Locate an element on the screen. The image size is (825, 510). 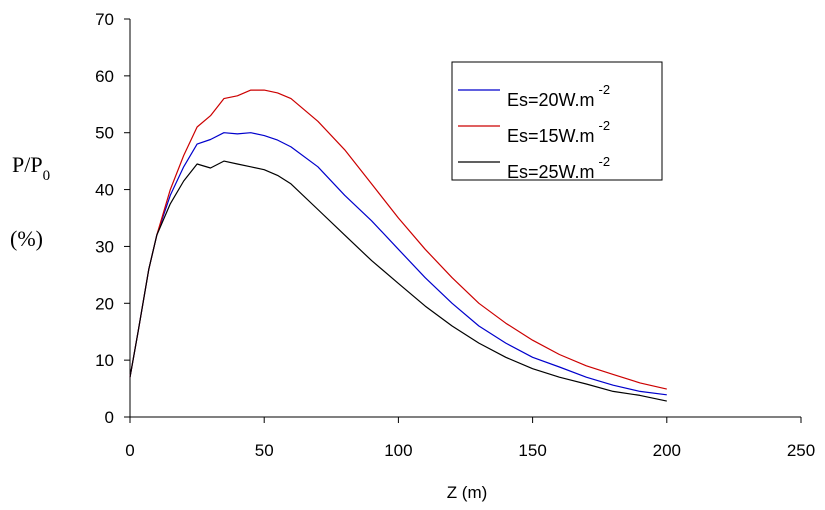
legend: Es=20W.m-2Es=15W.m-2Es=25W.m-2 is located at coordinates (557, 121).